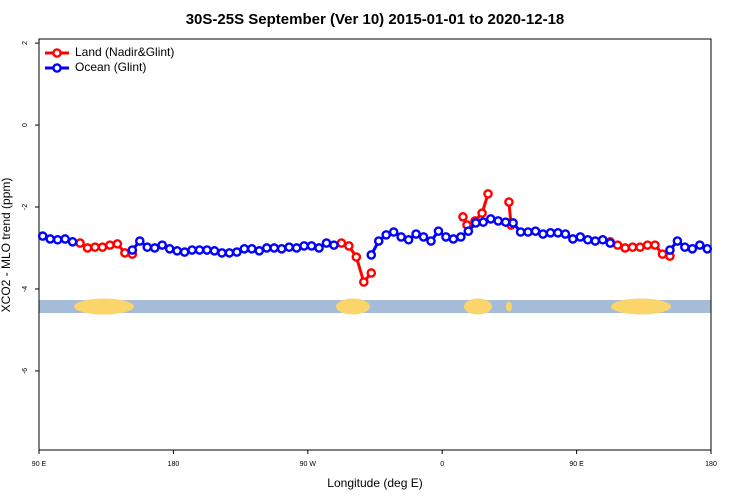 This screenshot has width=750, height=500. What do you see at coordinates (6, 245) in the screenshot?
I see `y-axis-label: XCO2 - MLO trend (ppm)` at bounding box center [6, 245].